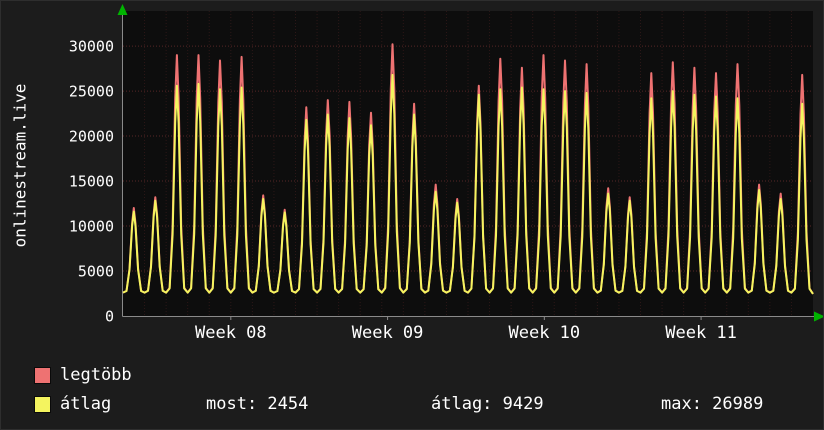 Image resolution: width=824 pixels, height=430 pixels. Describe the element at coordinates (91, 47) in the screenshot. I see `y-tick-label: 30000` at that location.